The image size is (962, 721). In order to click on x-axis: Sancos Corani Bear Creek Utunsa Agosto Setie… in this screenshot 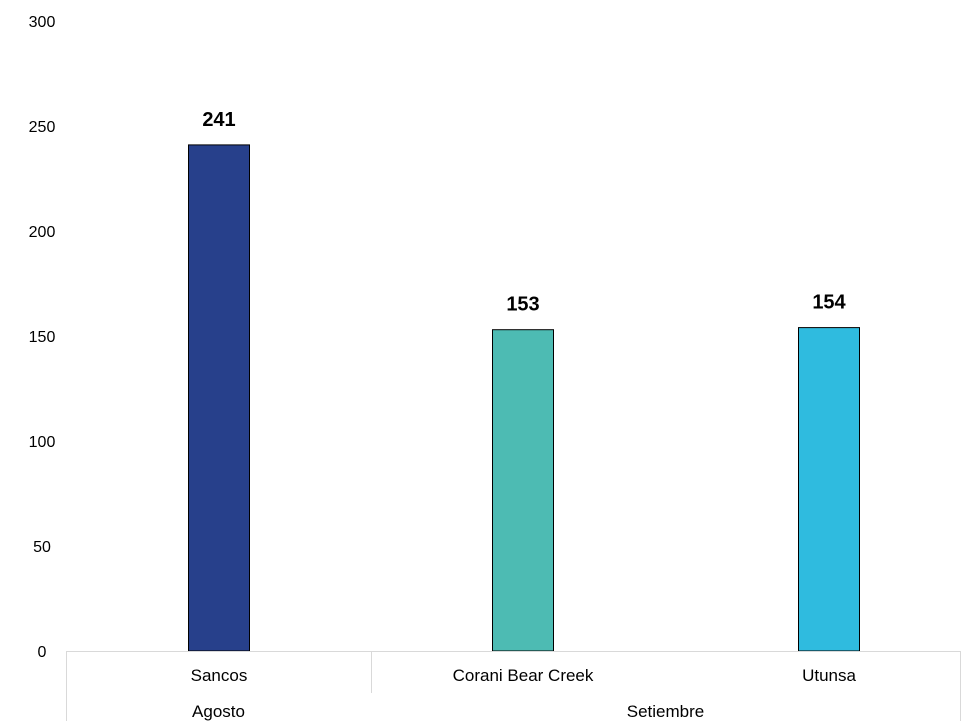, I will do `click(513, 686)`.